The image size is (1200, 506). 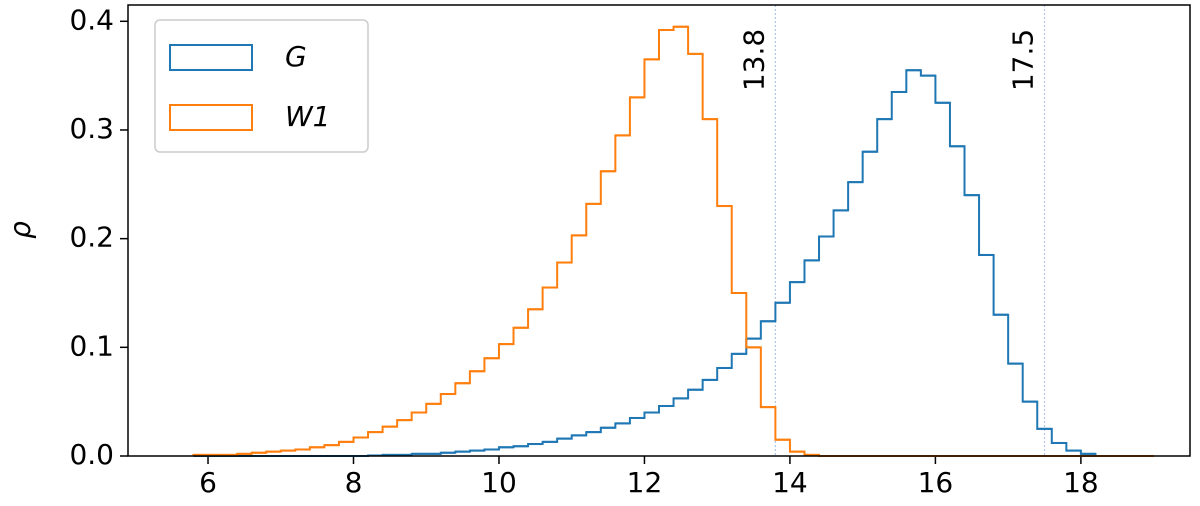 I want to click on x-tick-label: 16, so click(x=936, y=482).